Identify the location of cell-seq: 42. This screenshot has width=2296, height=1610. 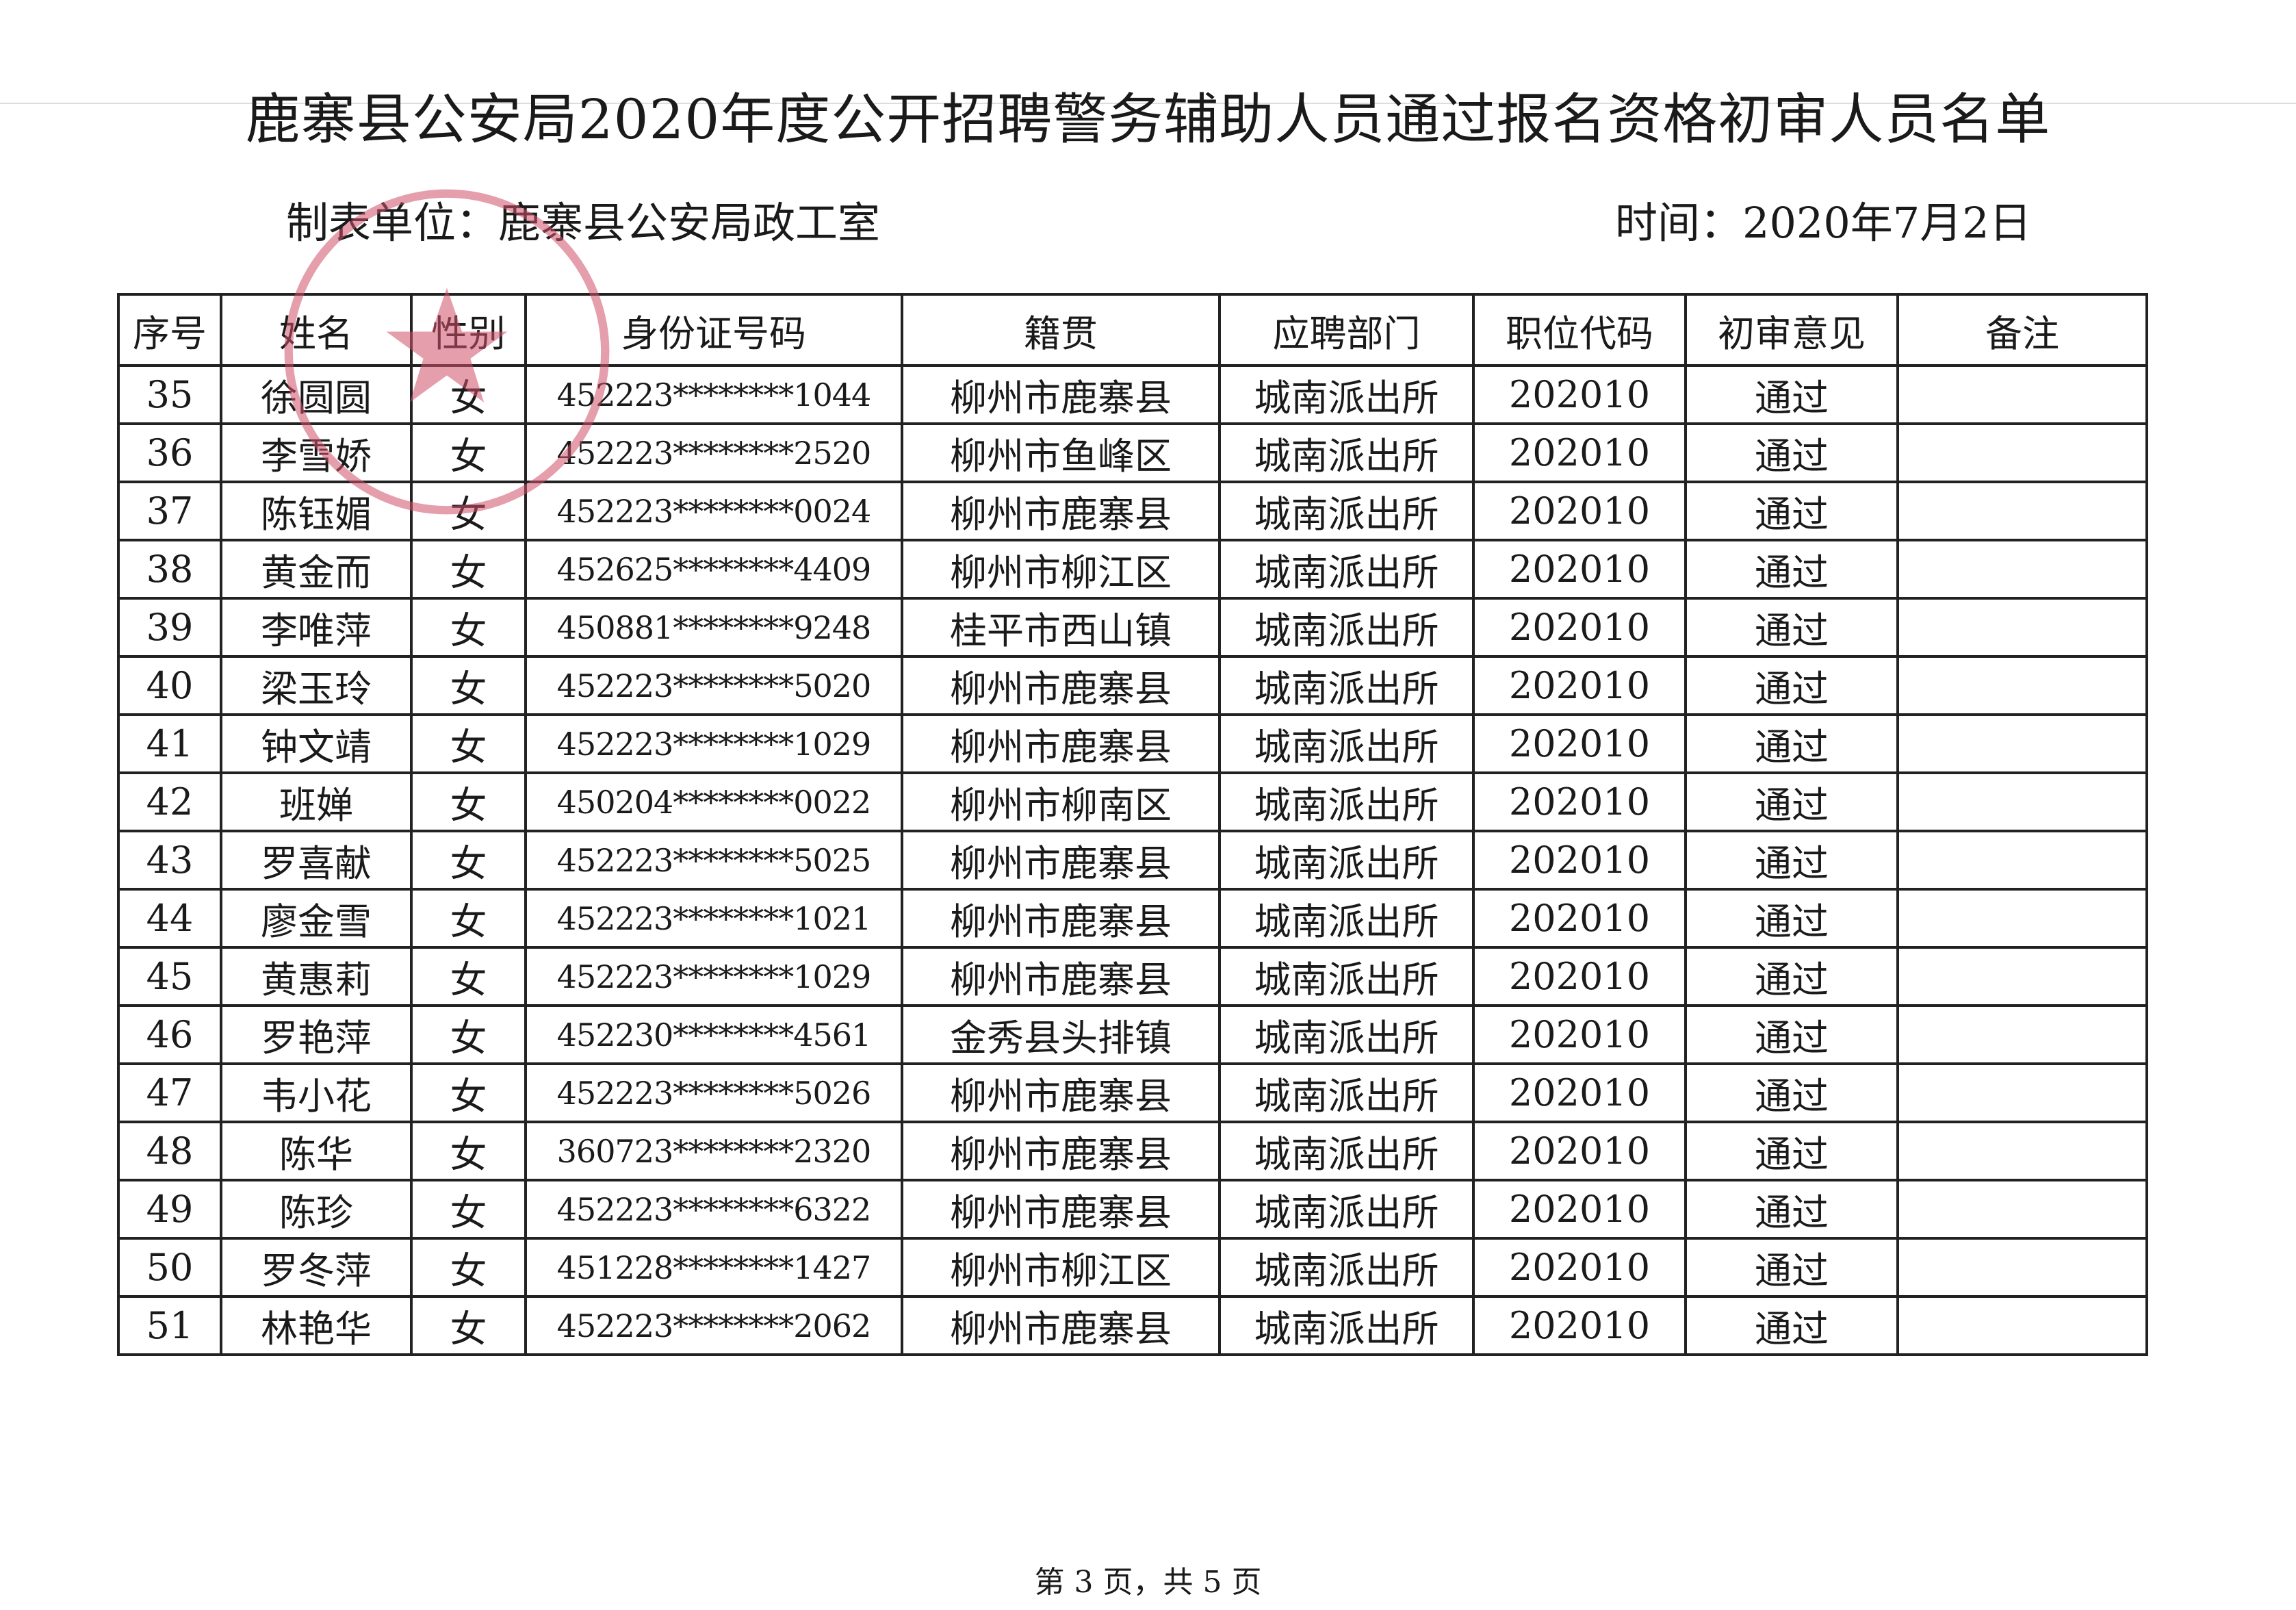
(169, 801).